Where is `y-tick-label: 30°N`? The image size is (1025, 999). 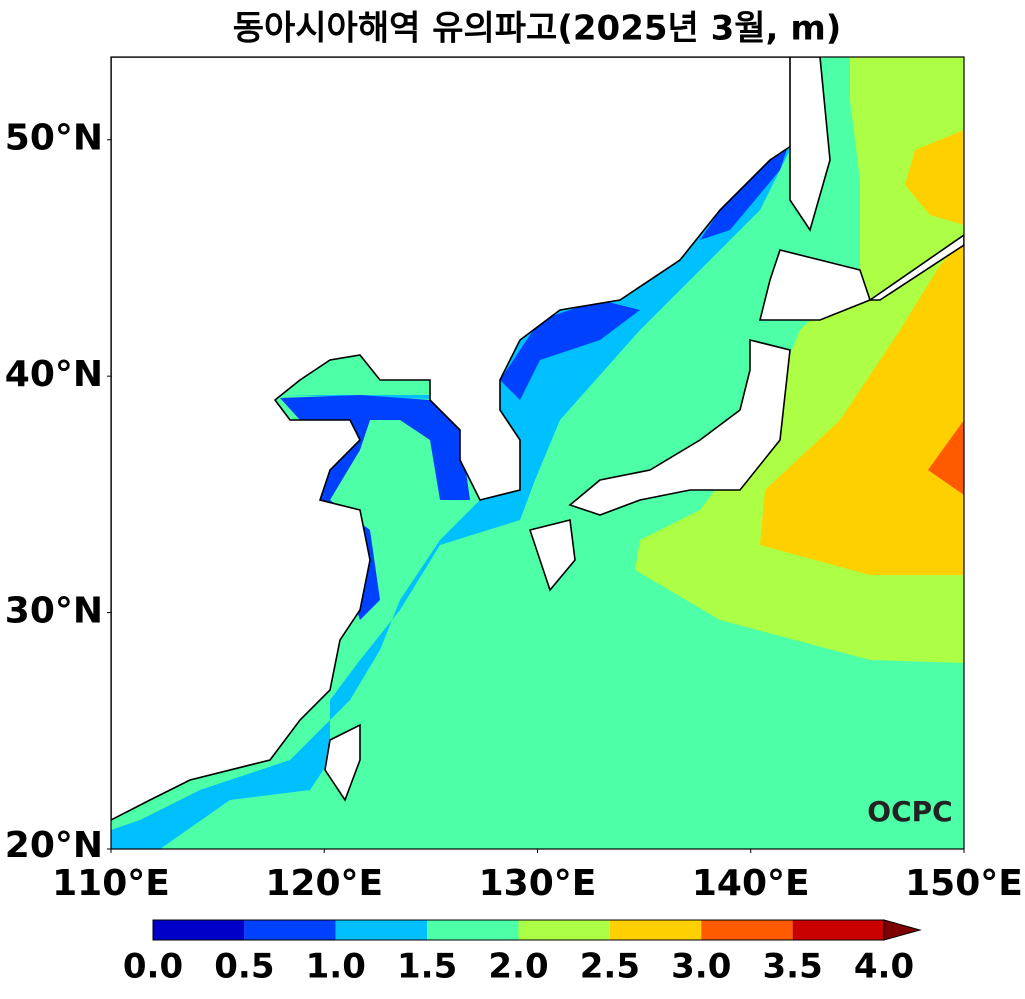
y-tick-label: 30°N is located at coordinates (54, 611).